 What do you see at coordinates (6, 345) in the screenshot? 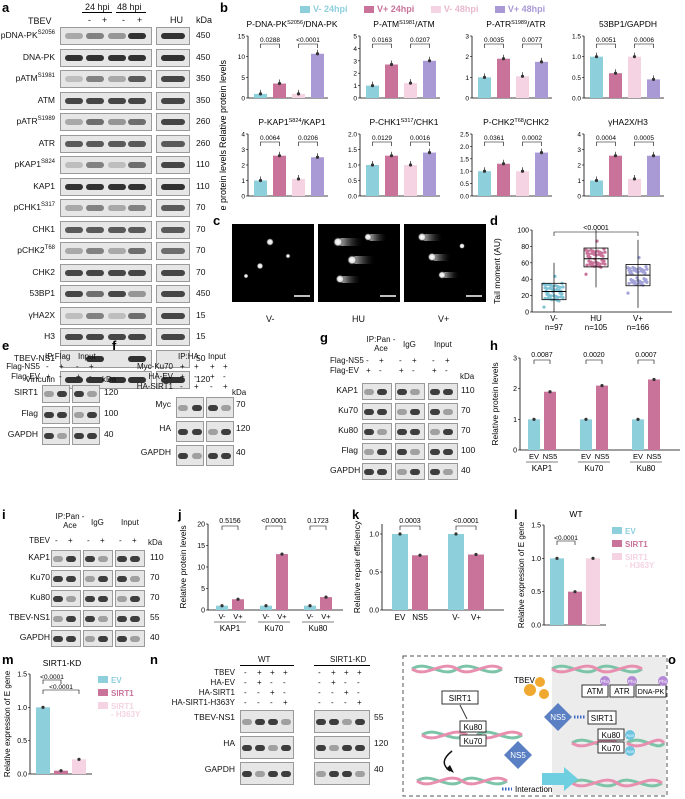
I see `panel-letter-e: e` at bounding box center [6, 345].